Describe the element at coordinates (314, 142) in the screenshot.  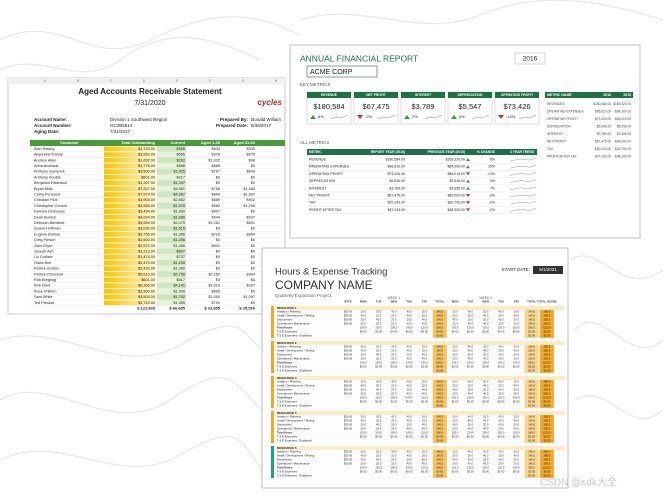
I see `all-metrics-label: ALL METRICS` at that location.